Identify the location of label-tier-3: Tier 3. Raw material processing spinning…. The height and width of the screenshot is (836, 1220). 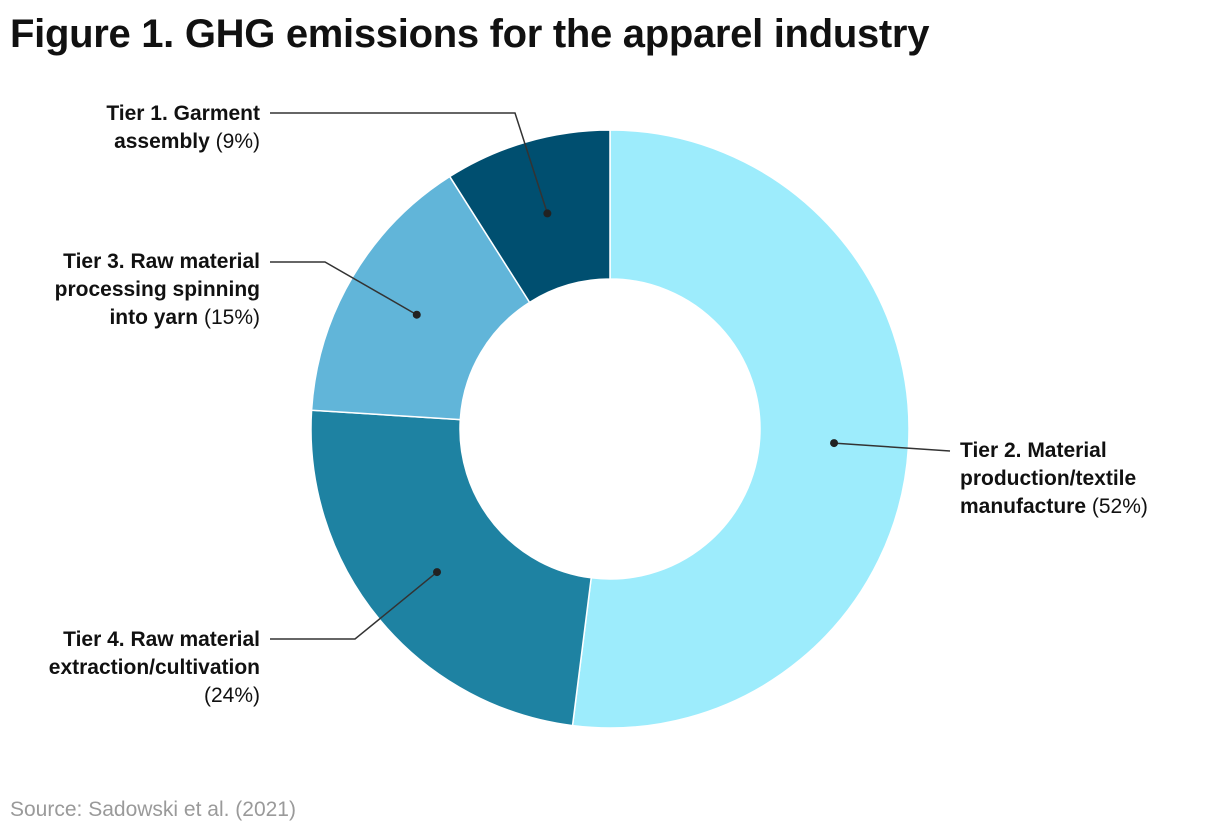
(140, 290).